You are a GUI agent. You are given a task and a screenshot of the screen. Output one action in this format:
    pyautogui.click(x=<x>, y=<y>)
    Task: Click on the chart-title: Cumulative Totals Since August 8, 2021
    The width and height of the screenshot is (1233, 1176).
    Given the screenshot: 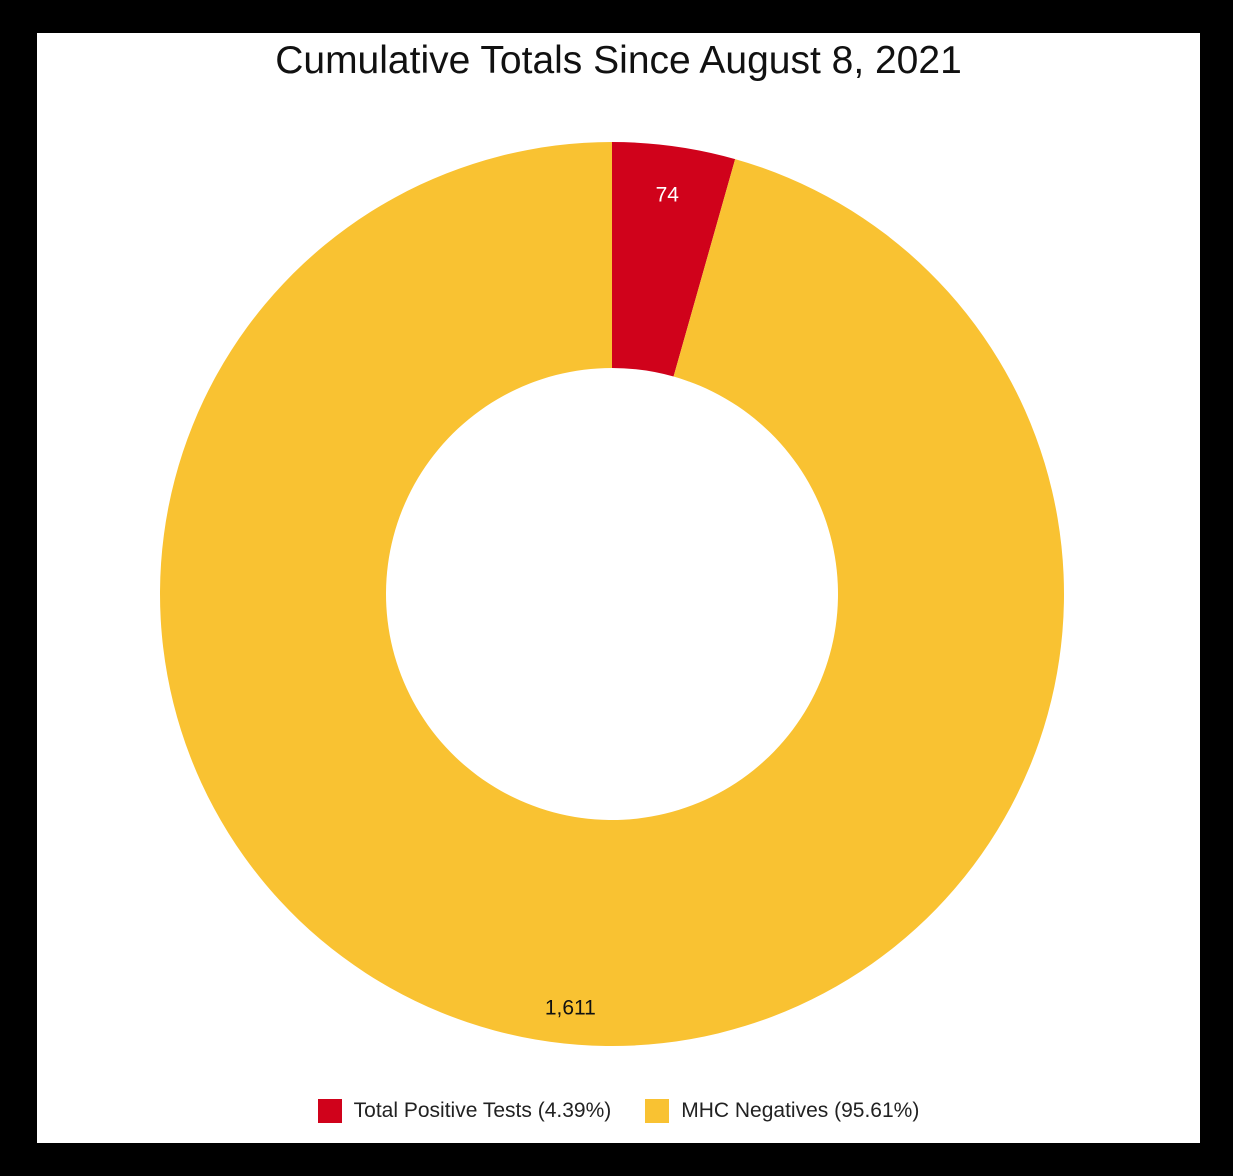 What is the action you would take?
    pyautogui.click(x=618, y=60)
    